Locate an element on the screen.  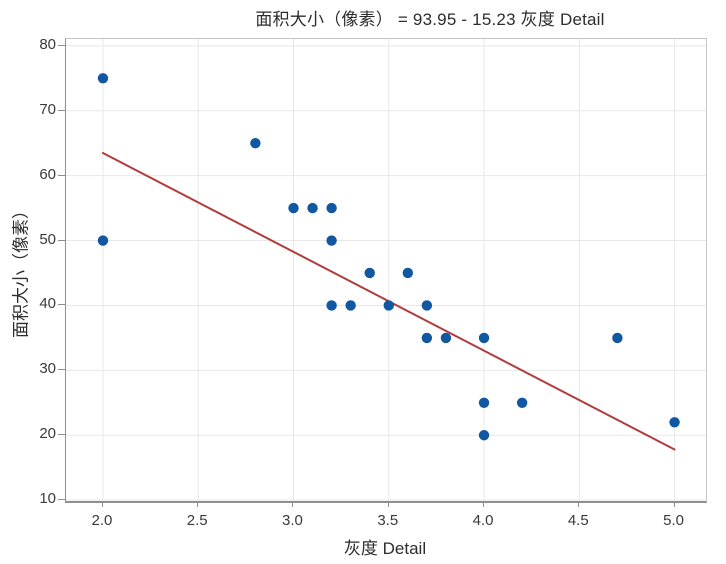
x-tick-label: 4.0 is located at coordinates (483, 520).